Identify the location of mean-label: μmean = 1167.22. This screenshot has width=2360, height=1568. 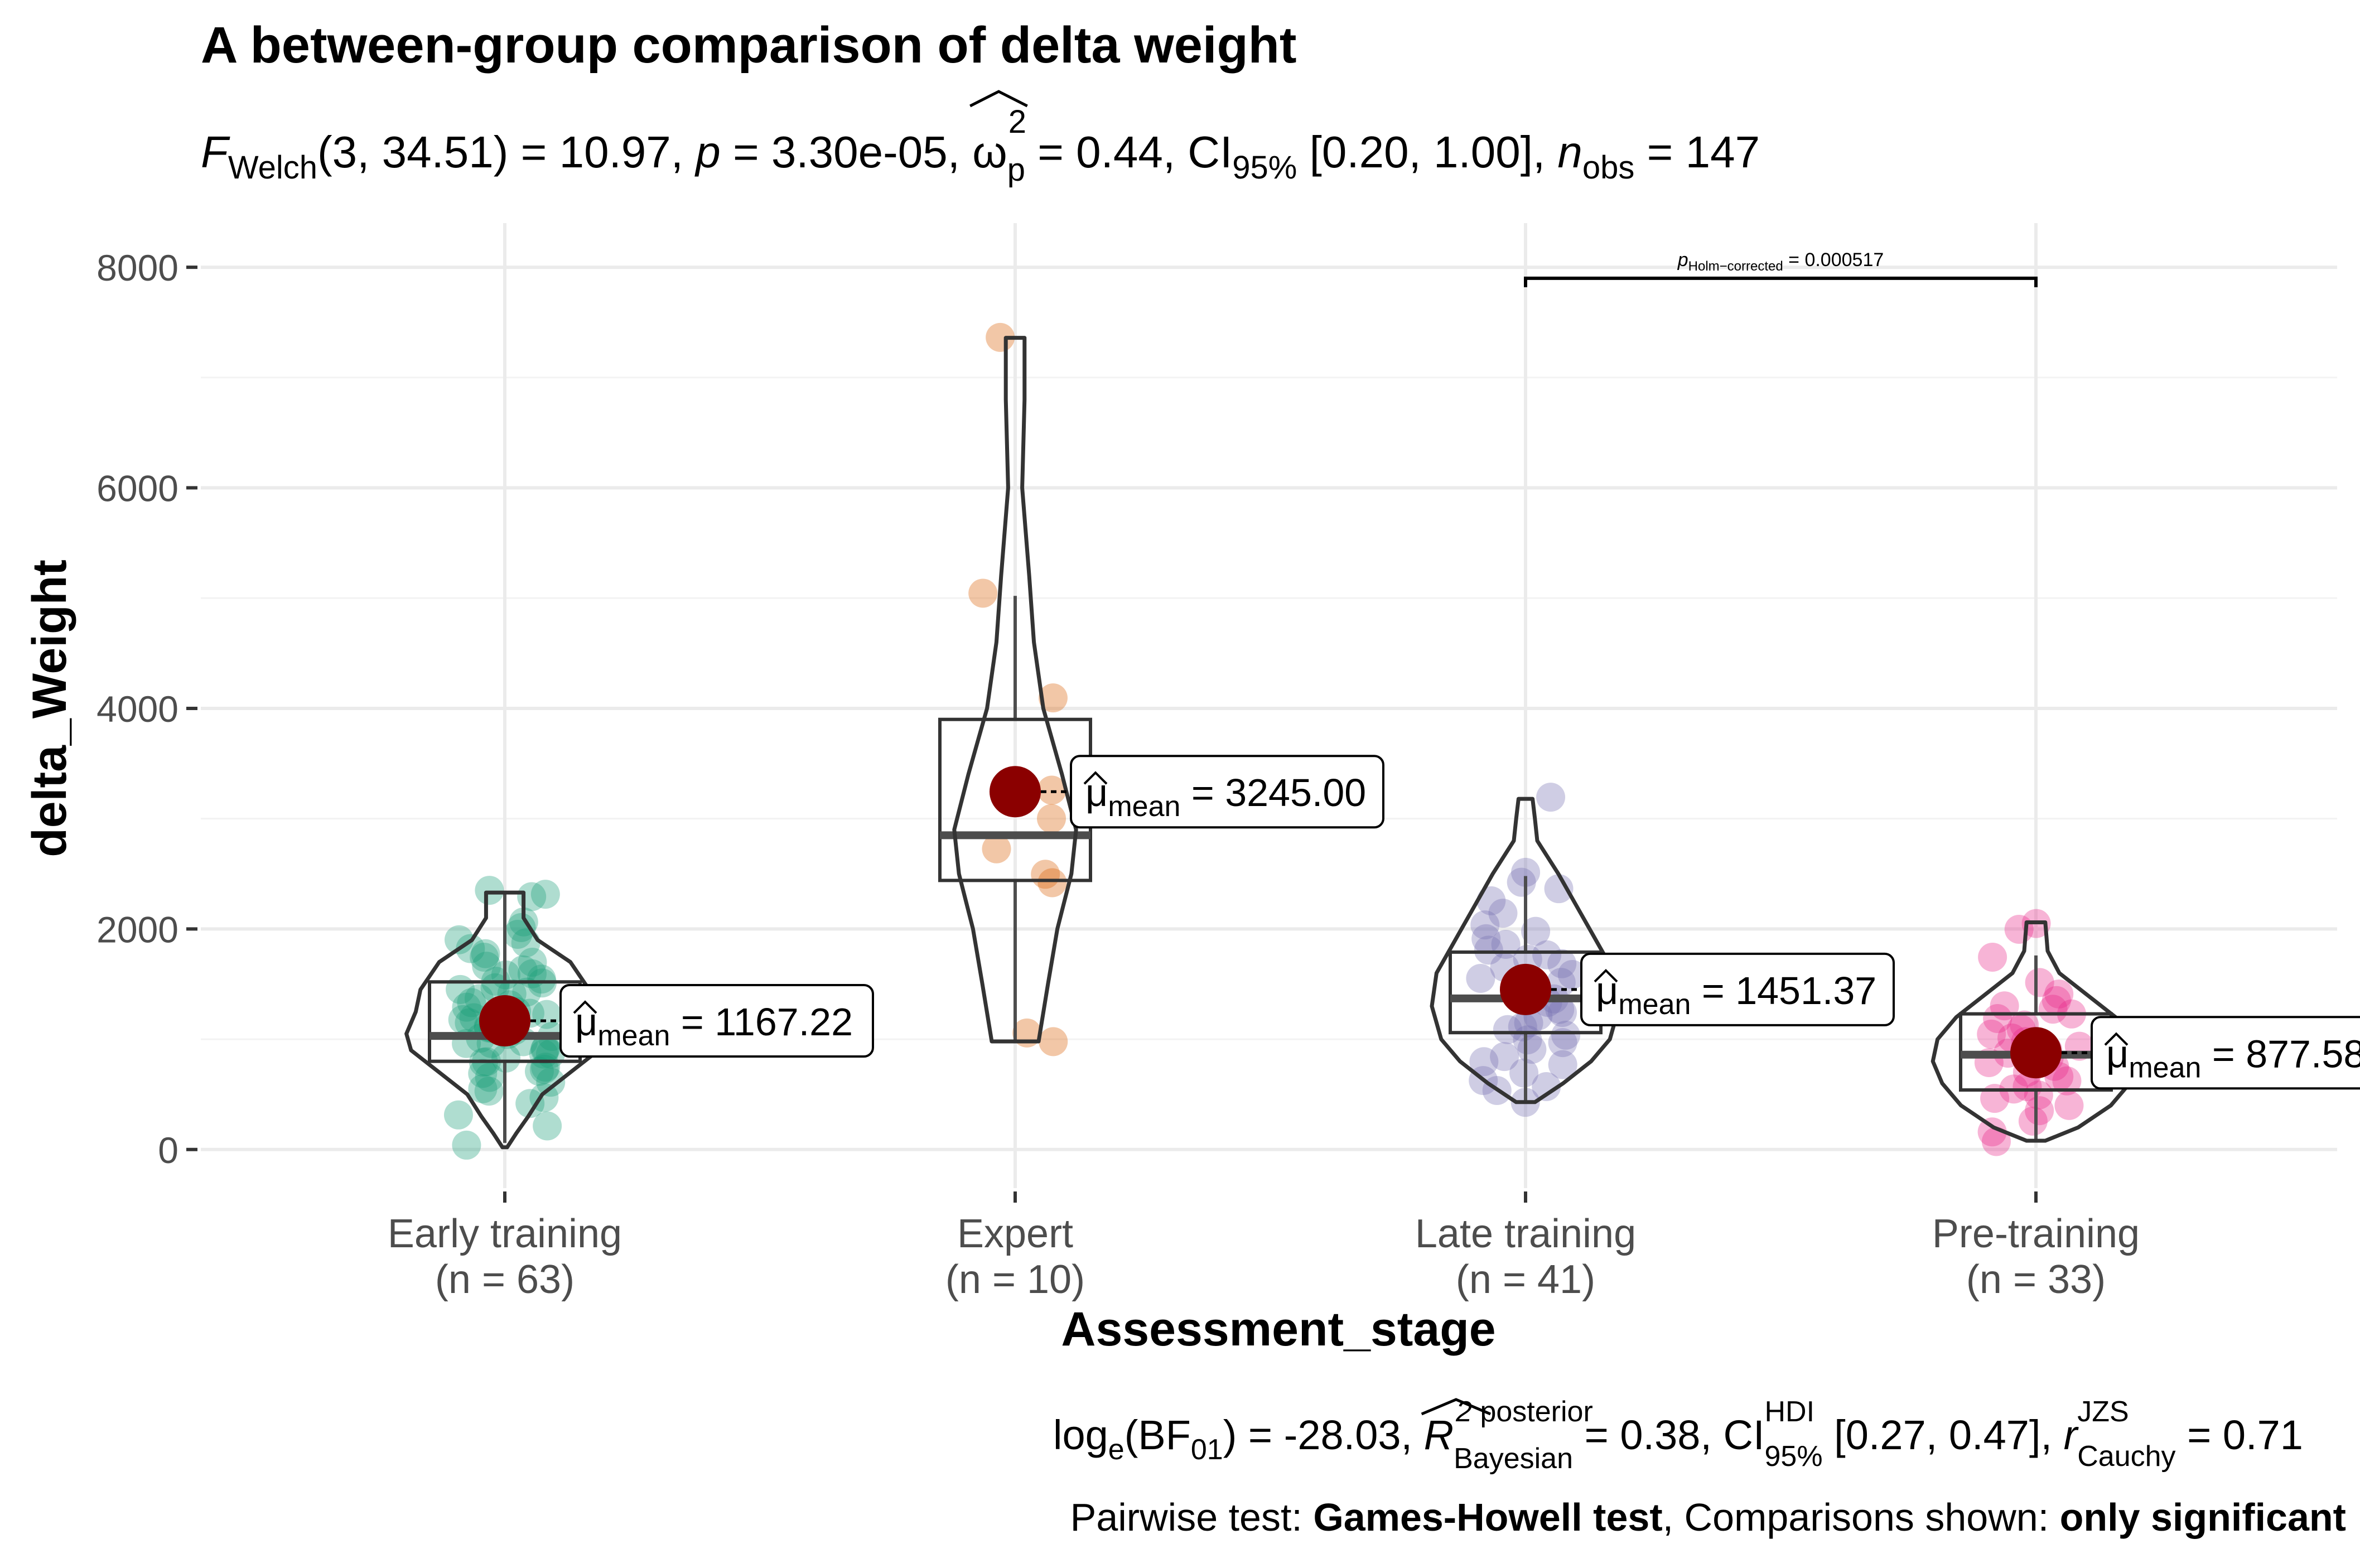
(702, 1021).